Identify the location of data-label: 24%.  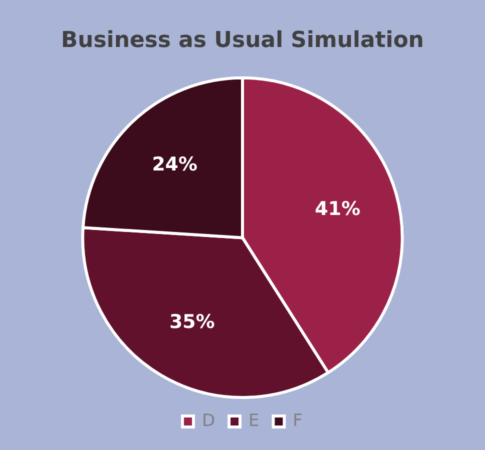
(175, 164).